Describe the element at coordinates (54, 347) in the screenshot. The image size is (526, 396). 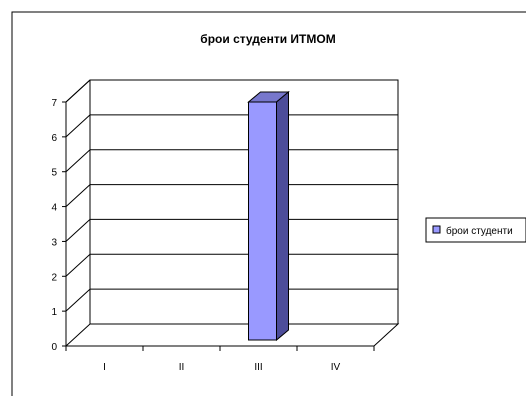
I see `y-tick-label: 0` at that location.